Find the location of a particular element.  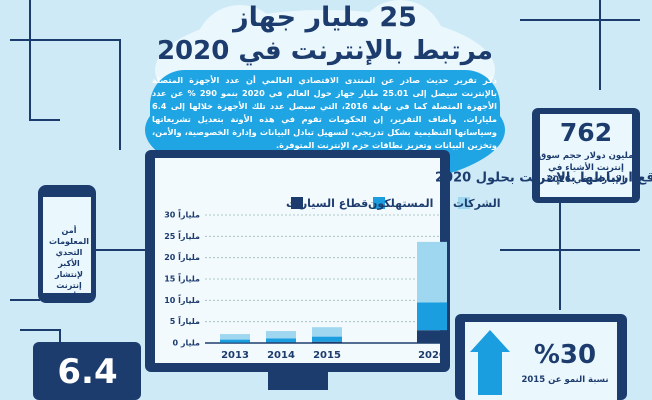

phone-screen is located at coordinates (67, 245).